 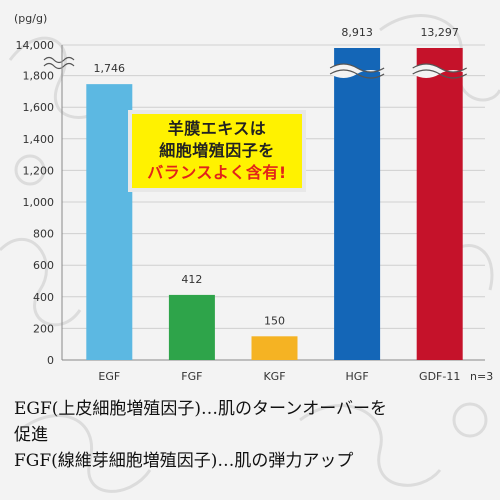 I want to click on x-tick-label: KGF, so click(x=274, y=376).